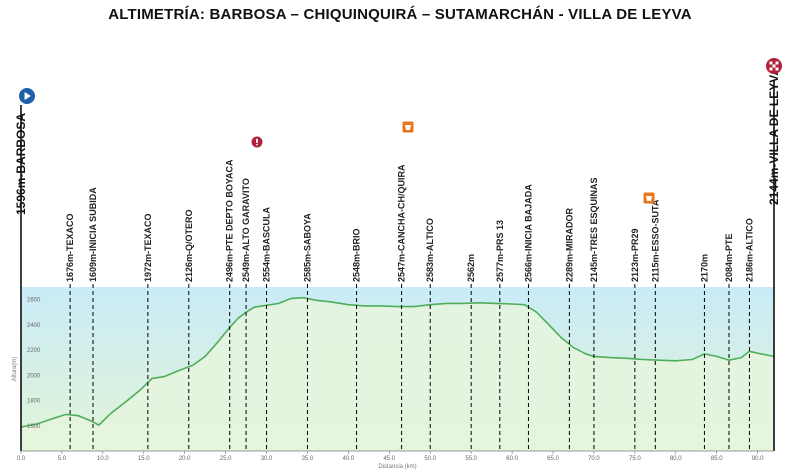 This screenshot has height=475, width=800. I want to click on climb-icon-dot, so click(257, 144).